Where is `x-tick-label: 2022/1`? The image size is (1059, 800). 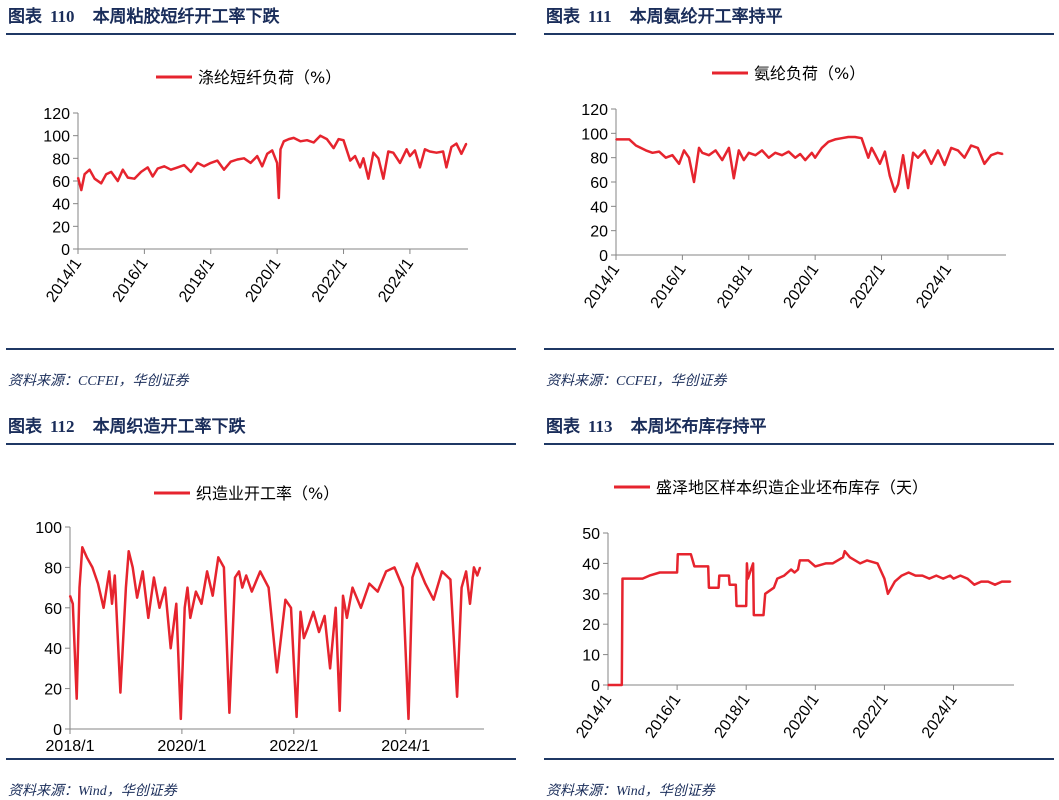 x-tick-label: 2022/1 is located at coordinates (868, 286).